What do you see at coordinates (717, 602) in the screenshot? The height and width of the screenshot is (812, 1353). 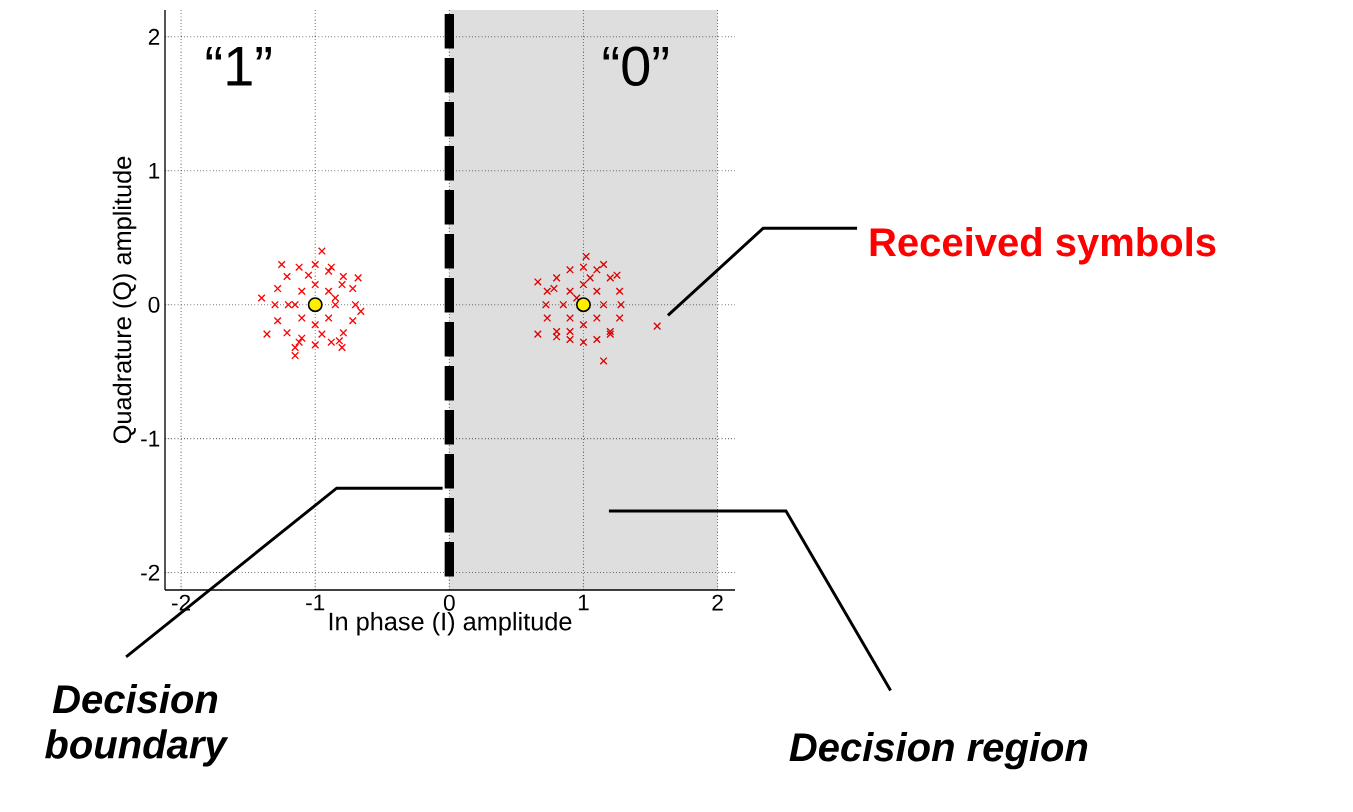 I see `x-tick-label: 2` at bounding box center [717, 602].